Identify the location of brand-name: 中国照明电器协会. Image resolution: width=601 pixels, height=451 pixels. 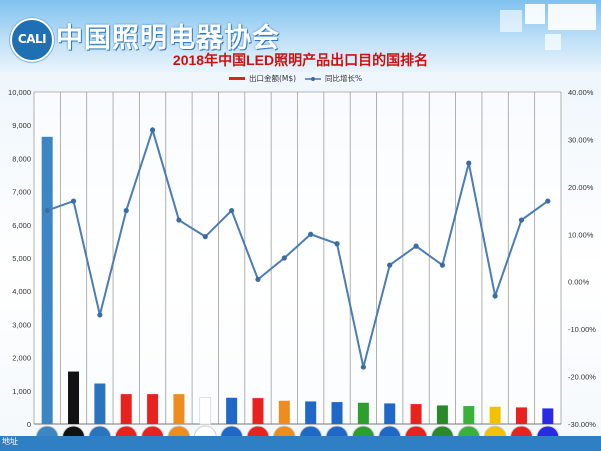
(168, 38).